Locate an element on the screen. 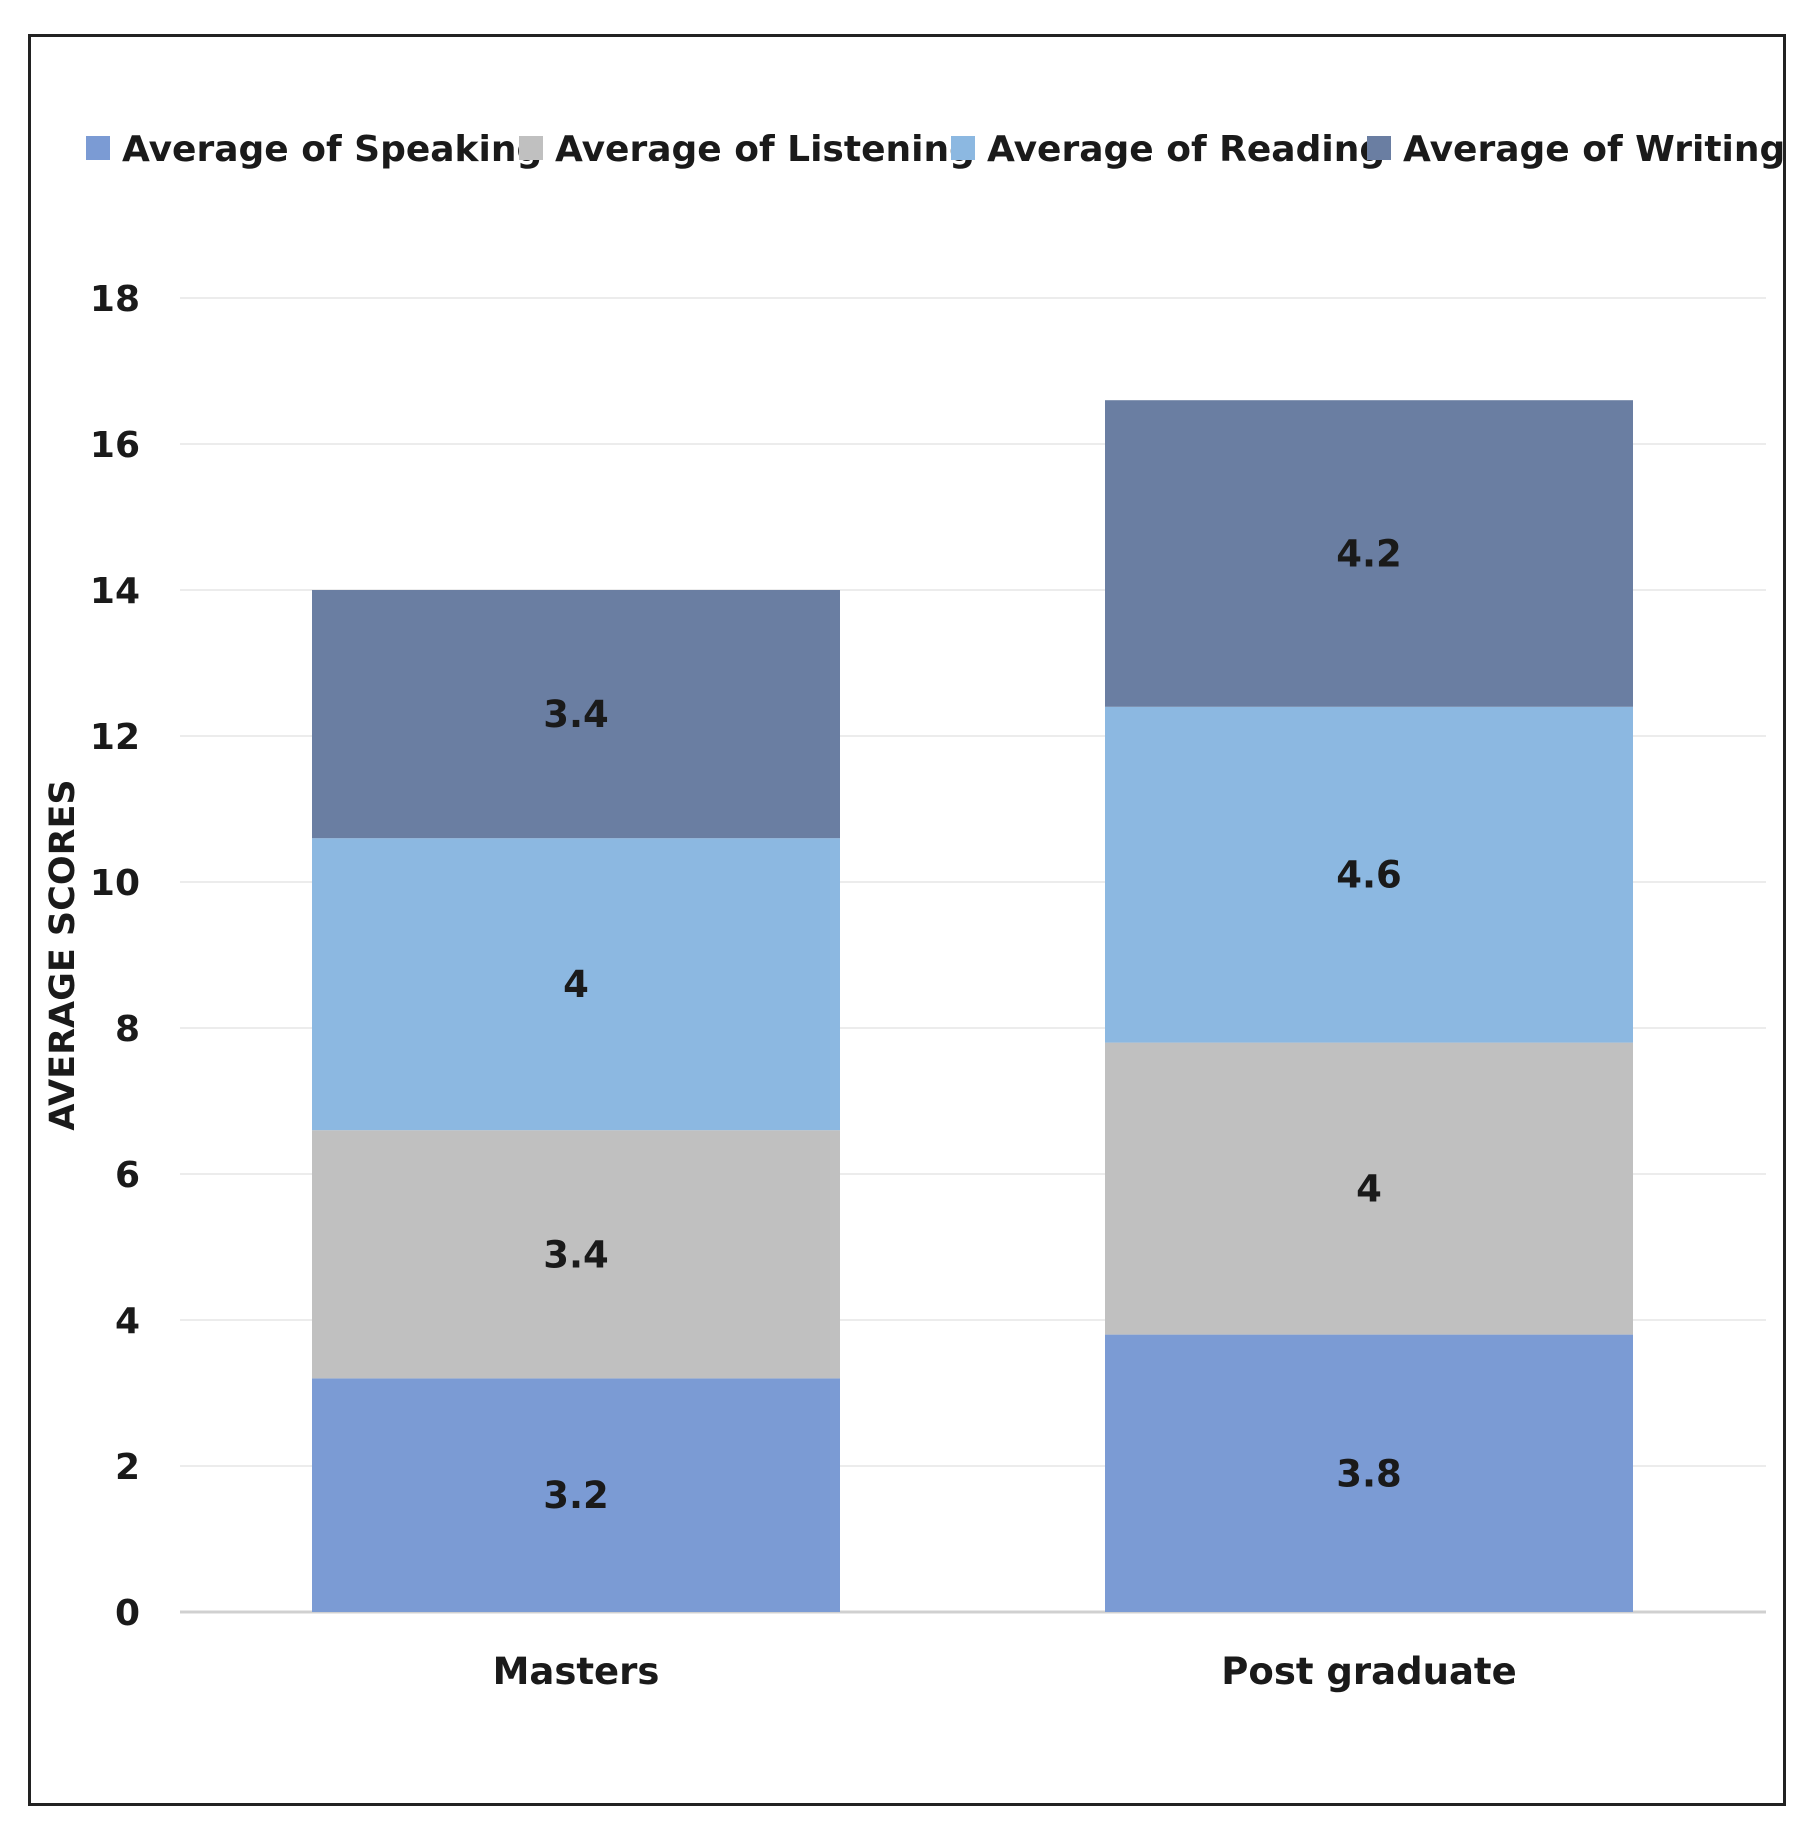 Image resolution: width=1816 pixels, height=1830 pixels. x-tick-label-masters: Masters is located at coordinates (576, 1671).